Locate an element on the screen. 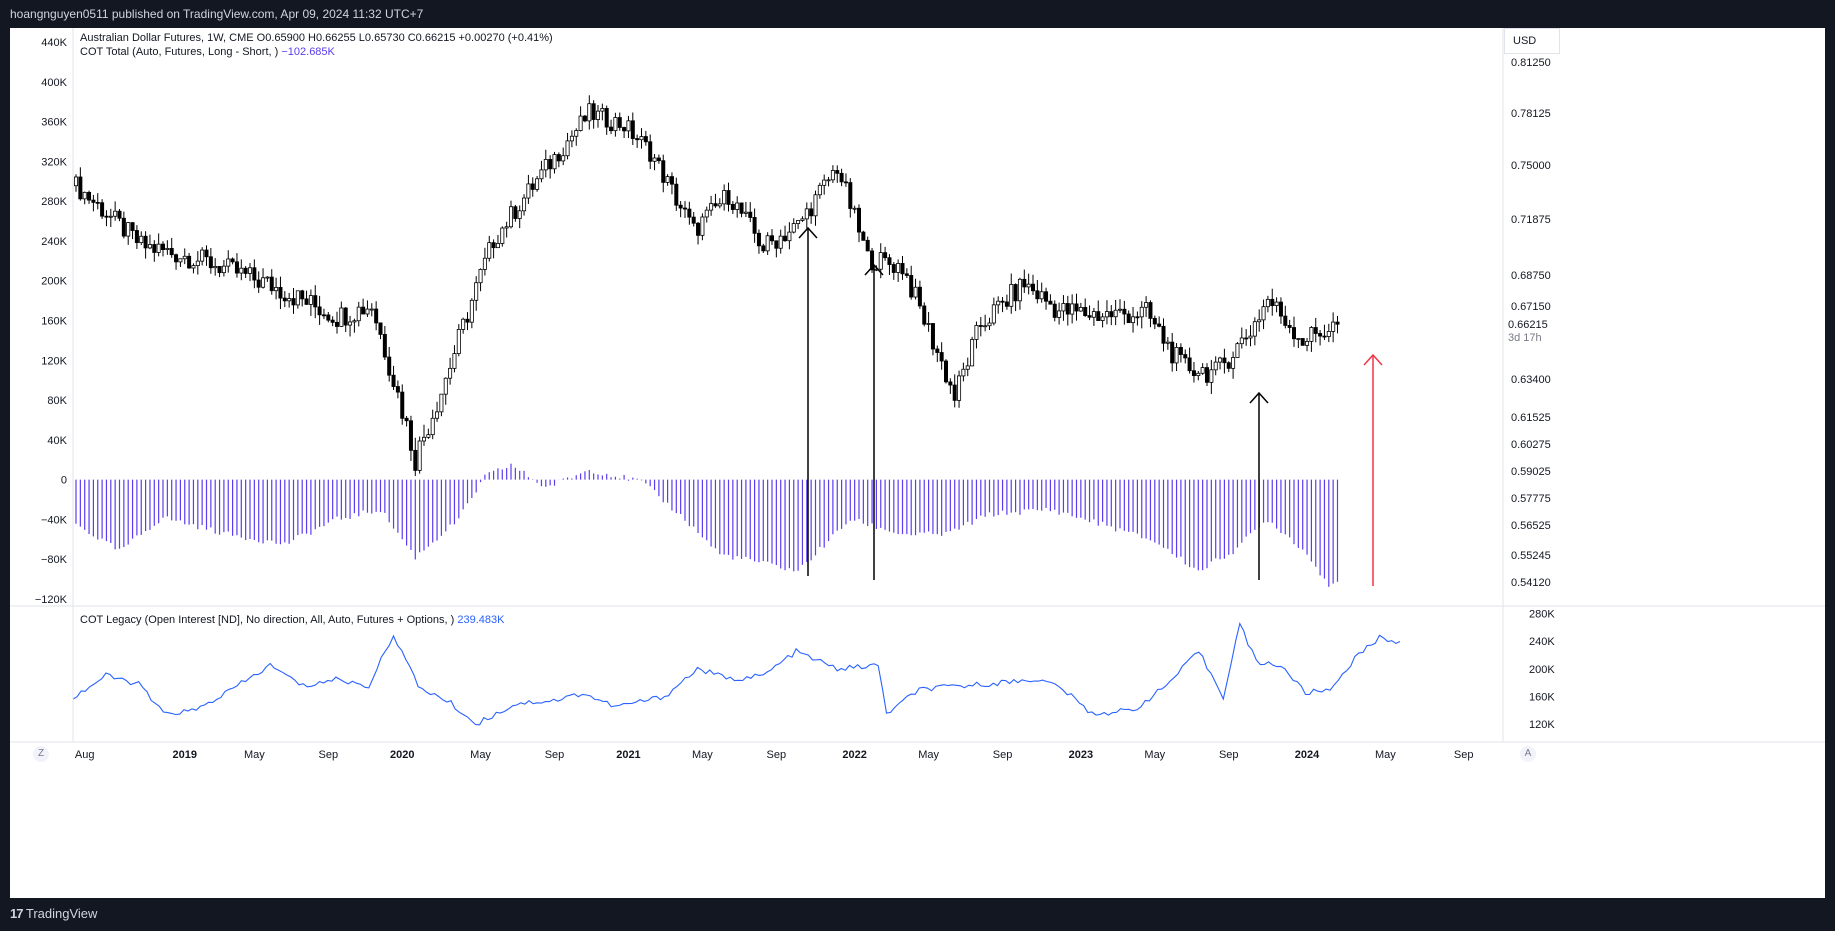 The height and width of the screenshot is (931, 1835). currency-label: USD is located at coordinates (1525, 41).